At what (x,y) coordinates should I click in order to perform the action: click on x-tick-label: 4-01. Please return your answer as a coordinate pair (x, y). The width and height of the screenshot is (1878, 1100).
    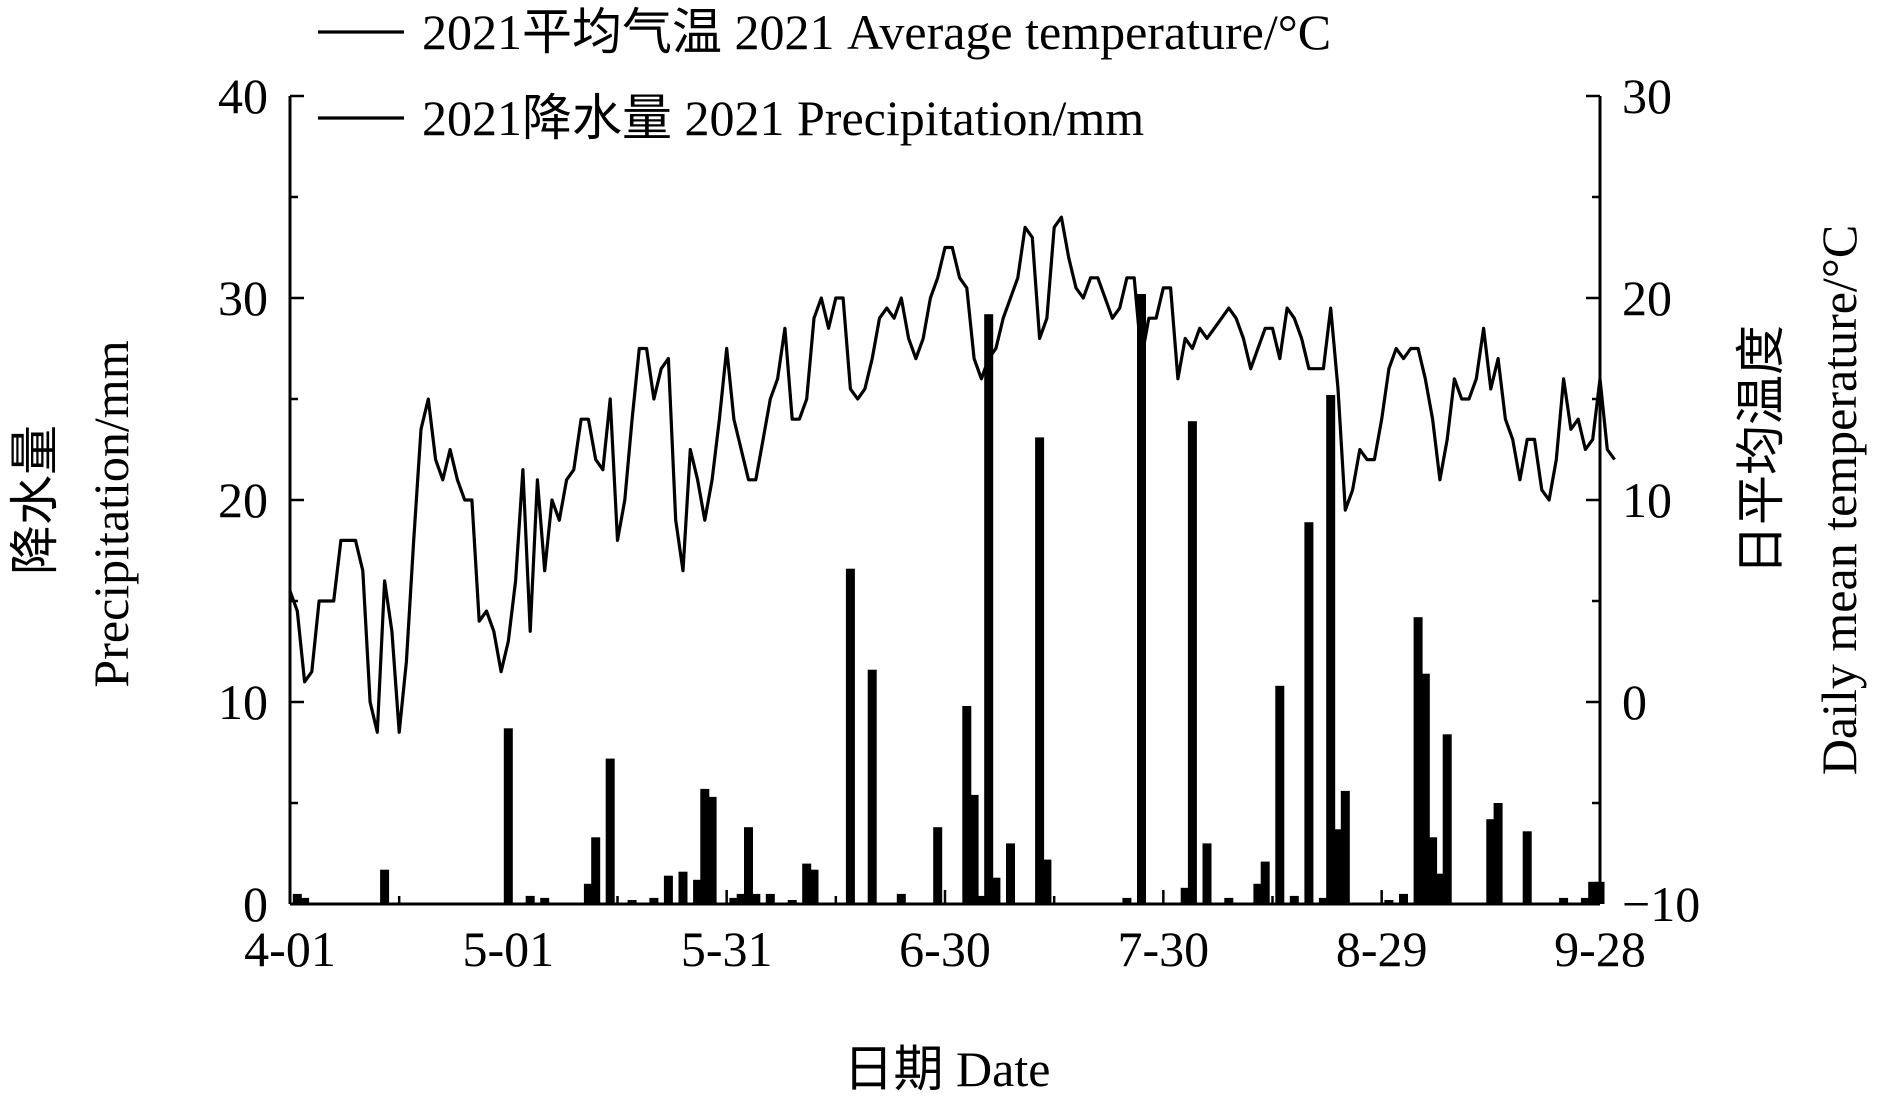
    Looking at the image, I should click on (290, 949).